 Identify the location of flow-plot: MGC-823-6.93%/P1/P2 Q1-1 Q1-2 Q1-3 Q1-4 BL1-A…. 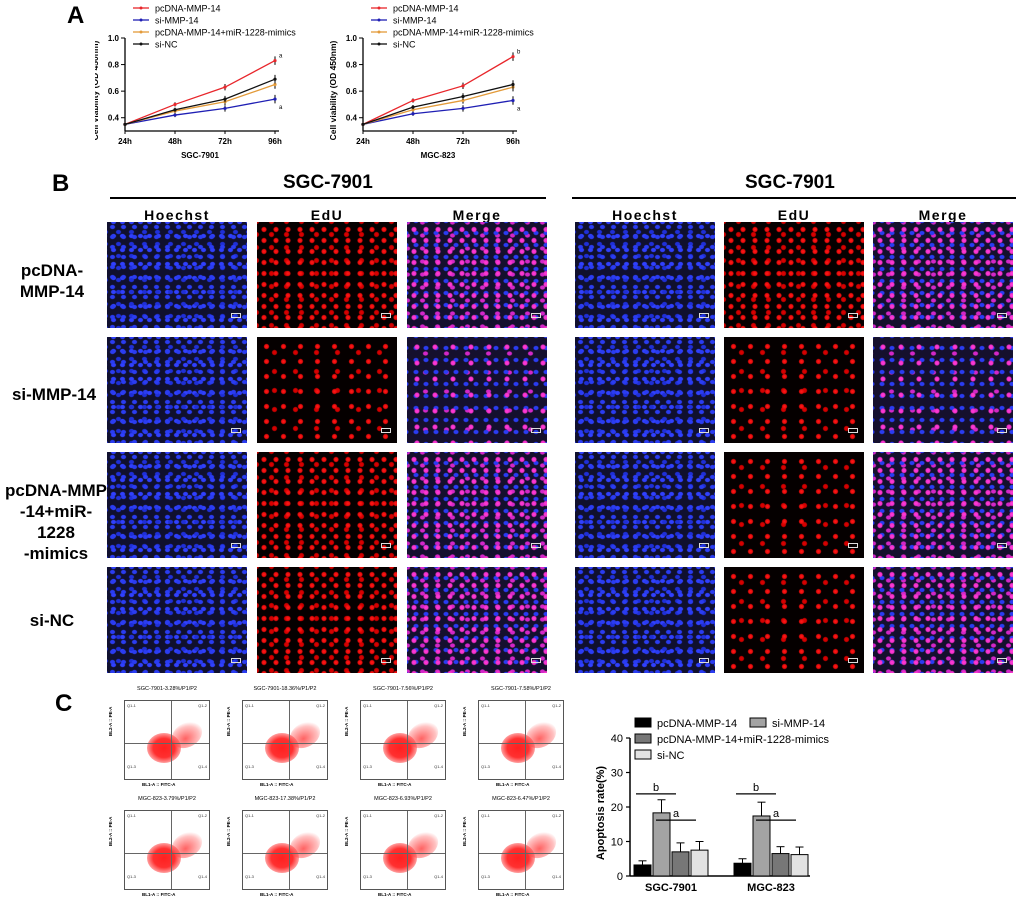
(395, 848).